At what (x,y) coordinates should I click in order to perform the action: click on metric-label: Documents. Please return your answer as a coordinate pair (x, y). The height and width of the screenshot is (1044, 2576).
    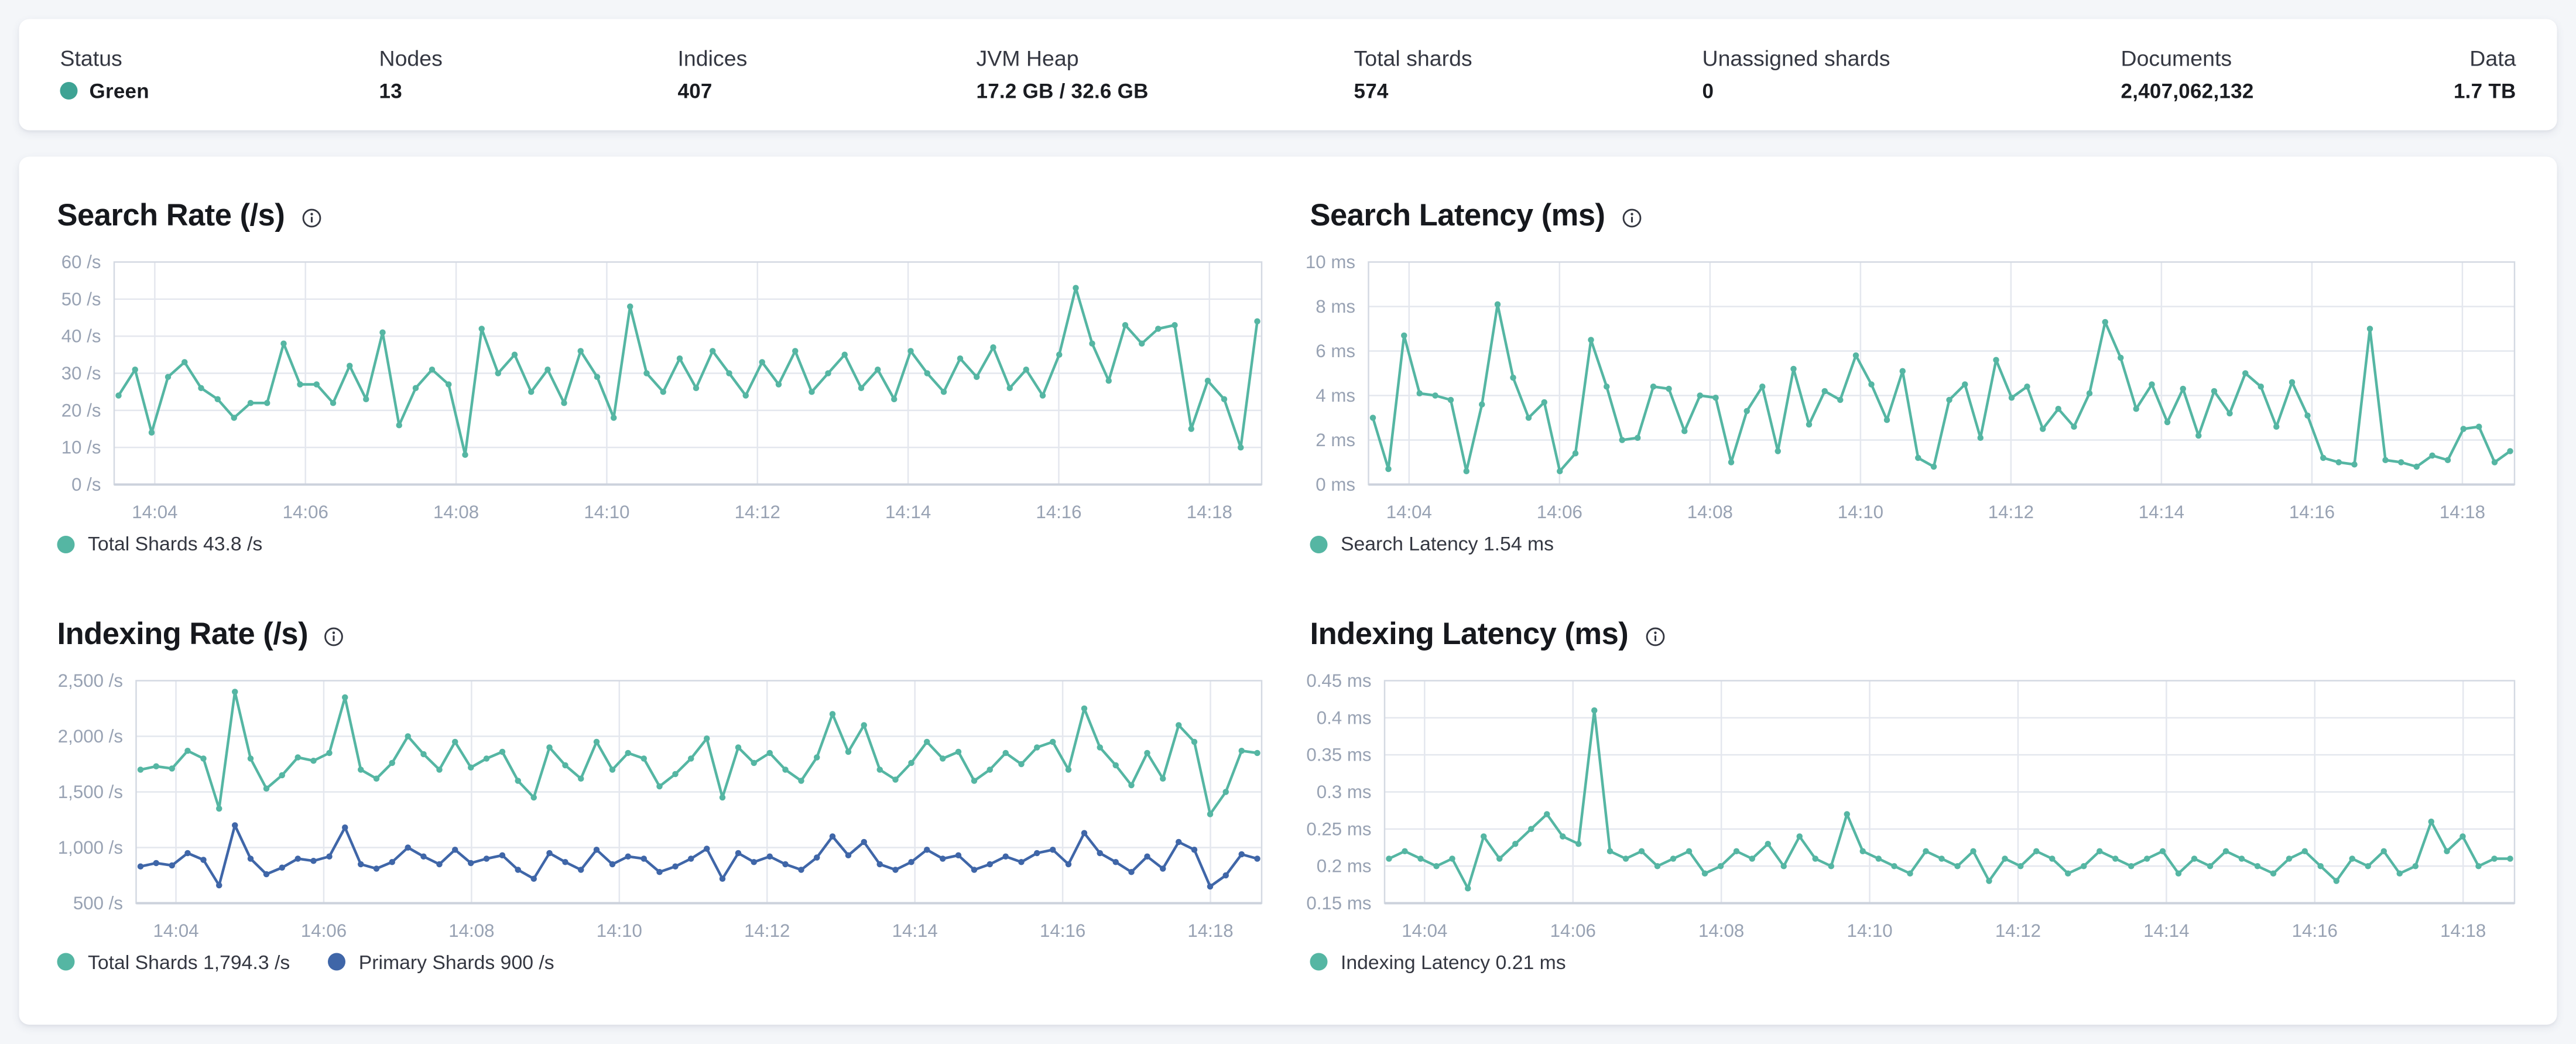
    Looking at the image, I should click on (2176, 60).